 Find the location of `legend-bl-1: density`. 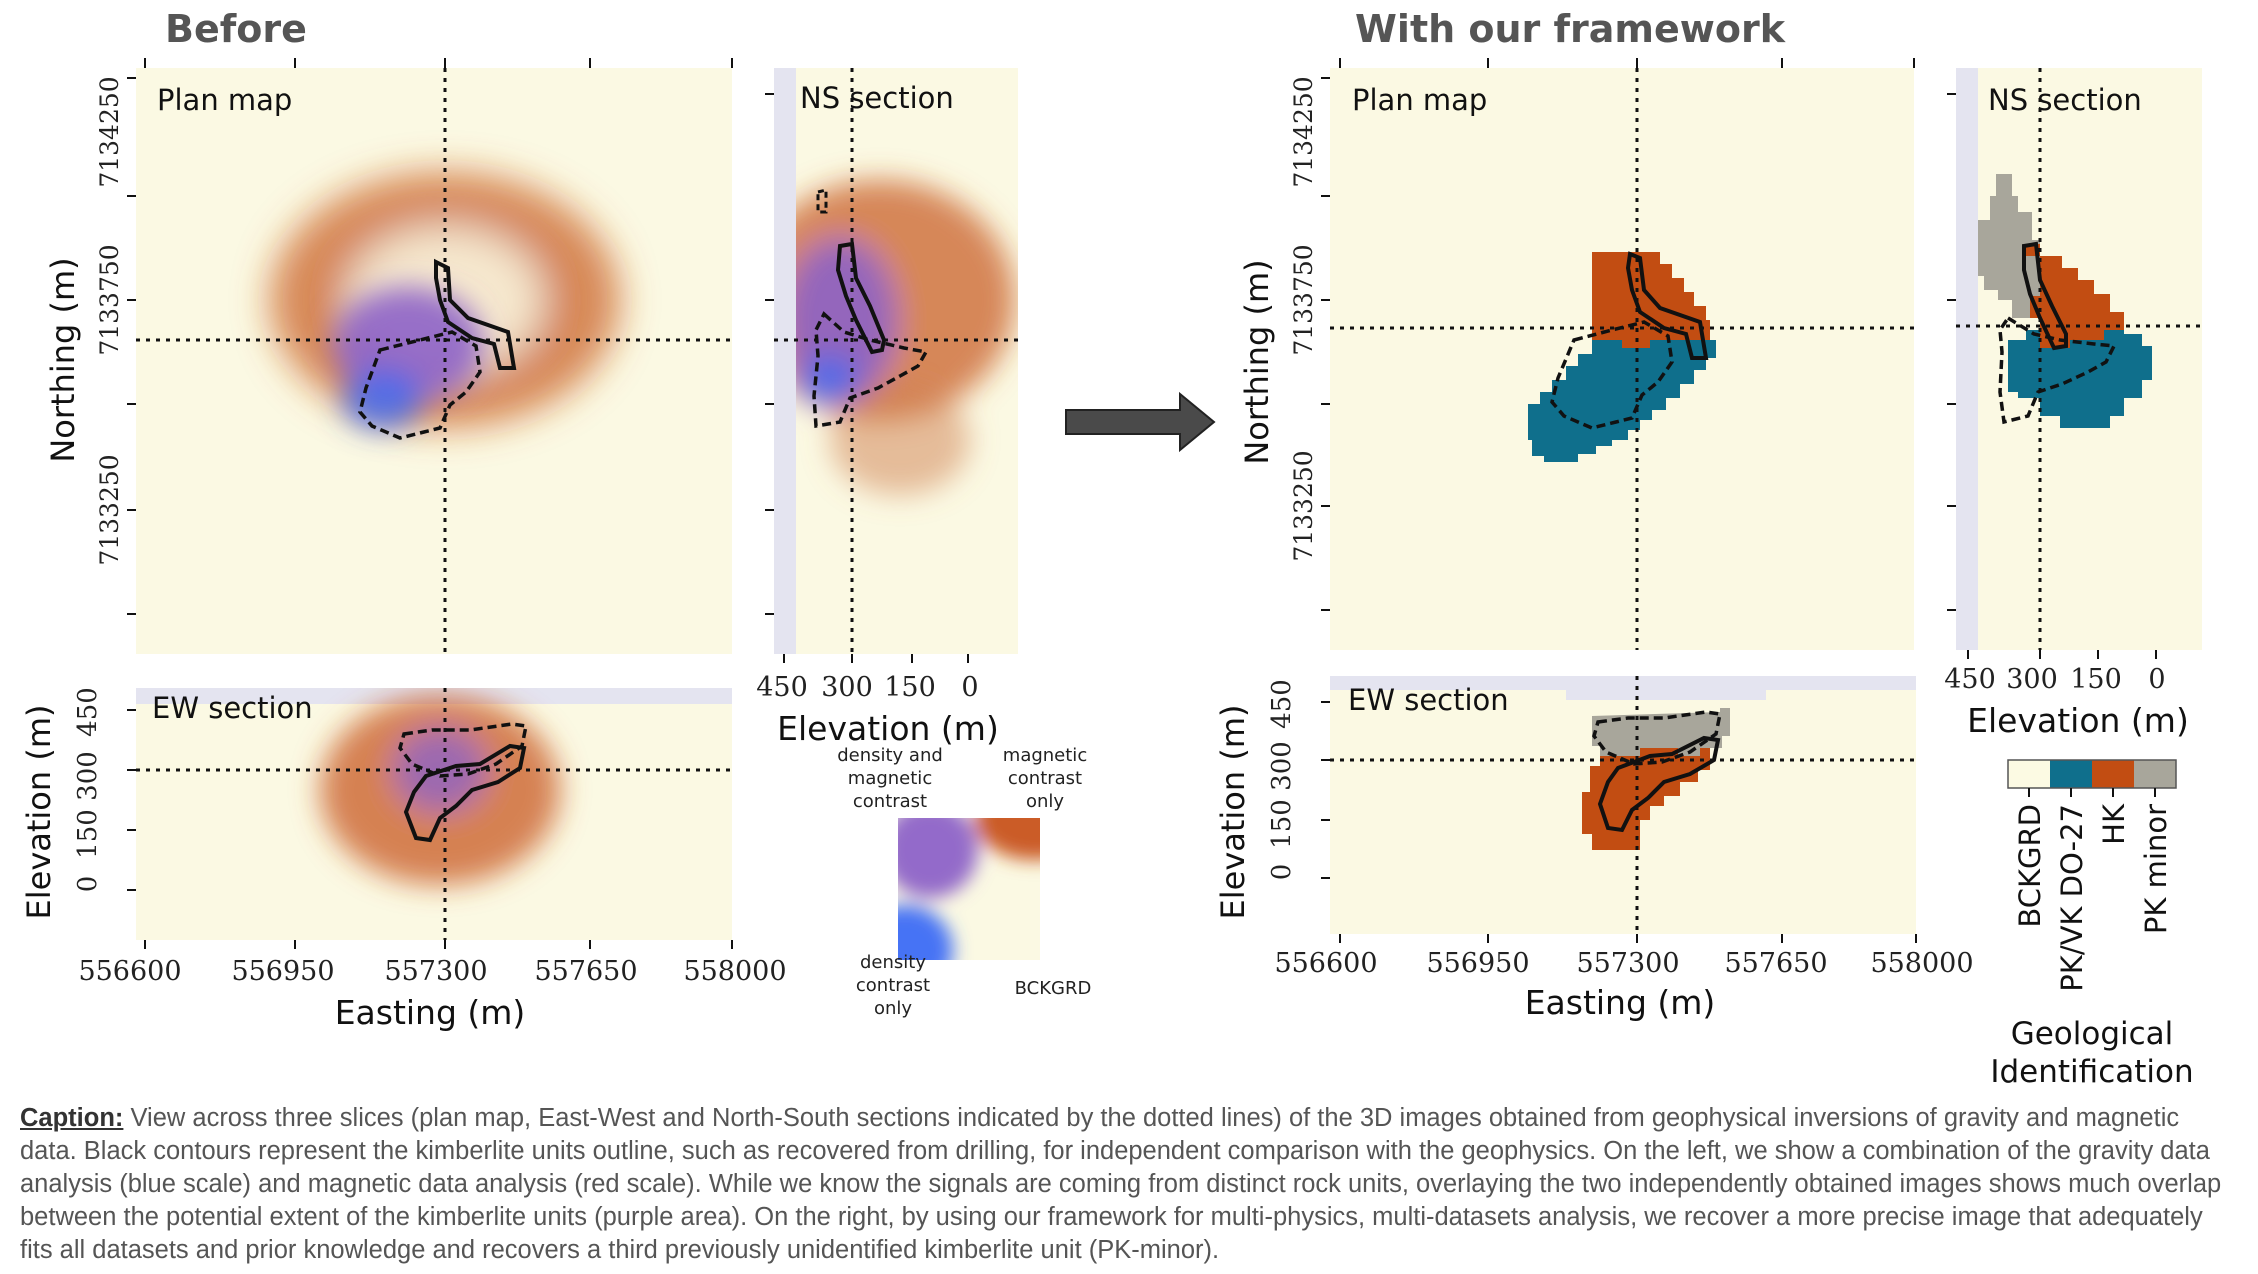

legend-bl-1: density is located at coordinates (893, 962).